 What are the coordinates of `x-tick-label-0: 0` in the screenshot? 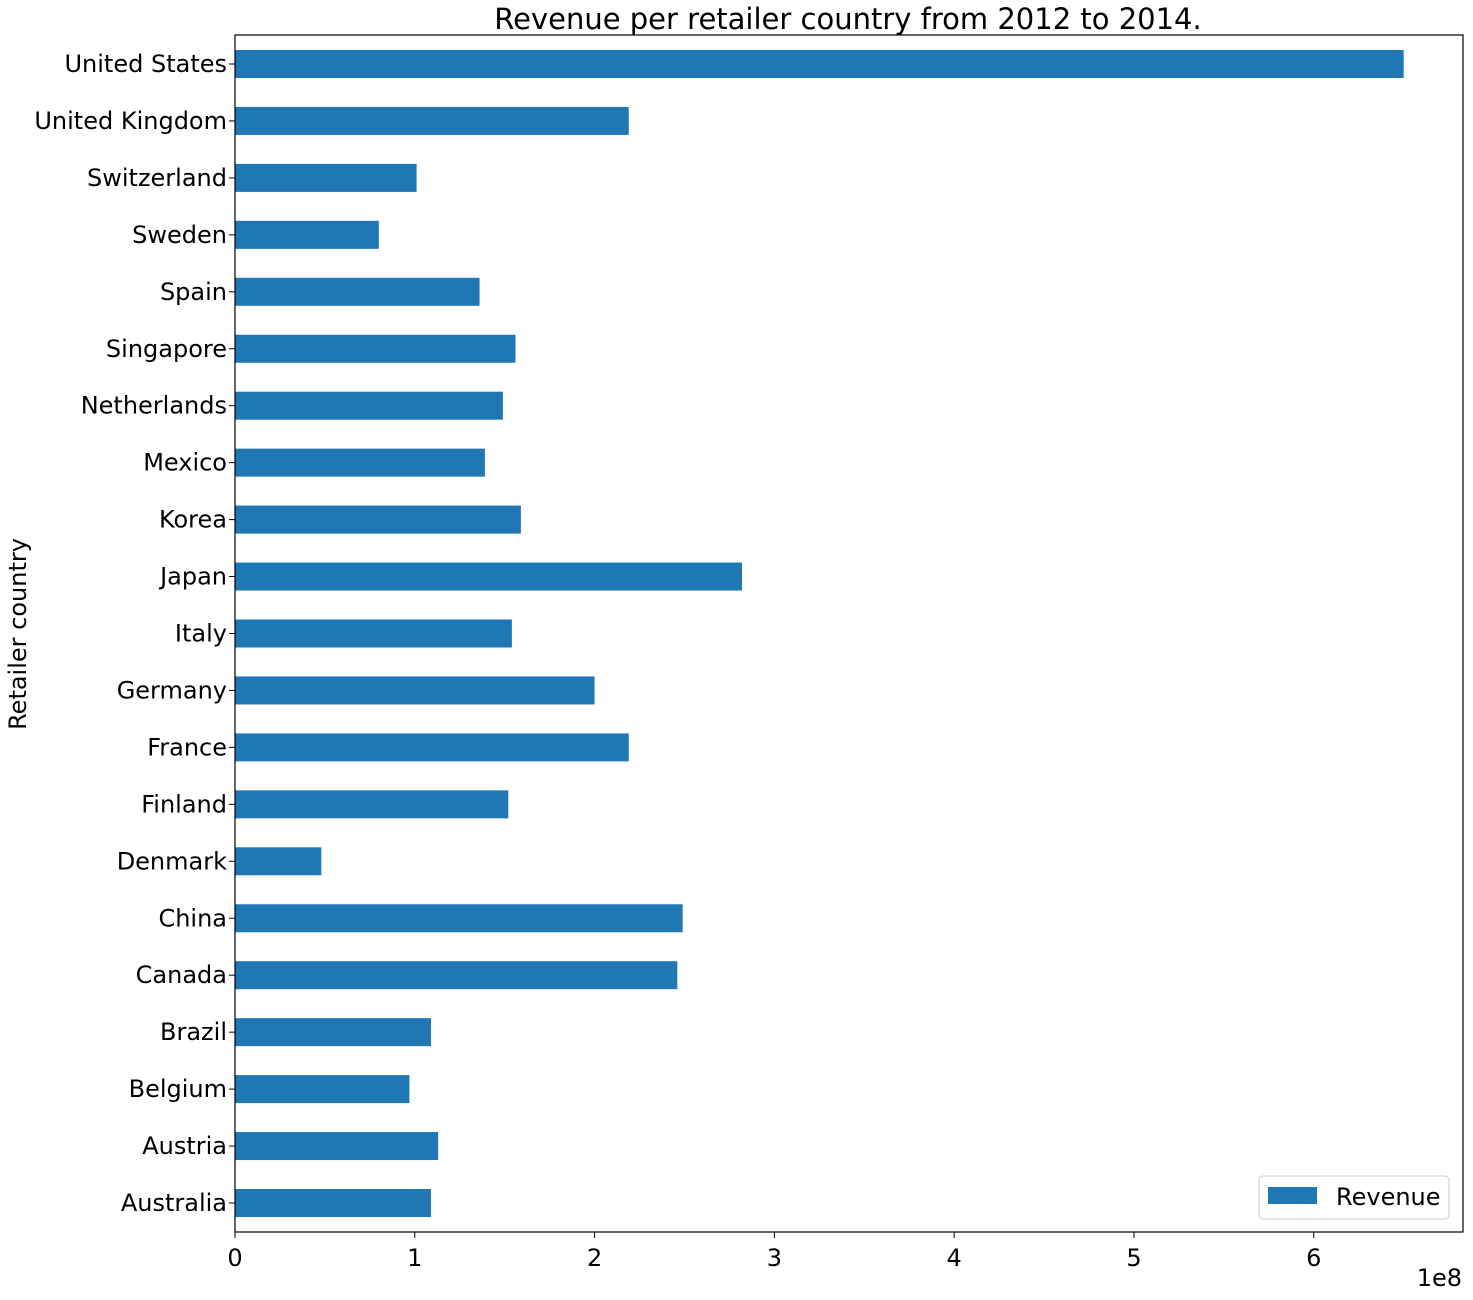 It's located at (234, 1258).